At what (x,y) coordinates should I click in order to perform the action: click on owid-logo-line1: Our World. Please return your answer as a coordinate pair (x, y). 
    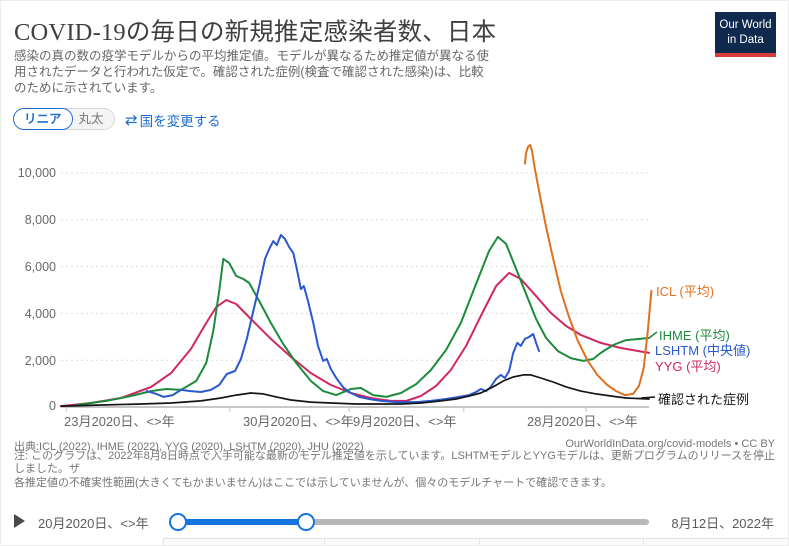
    Looking at the image, I should click on (745, 25).